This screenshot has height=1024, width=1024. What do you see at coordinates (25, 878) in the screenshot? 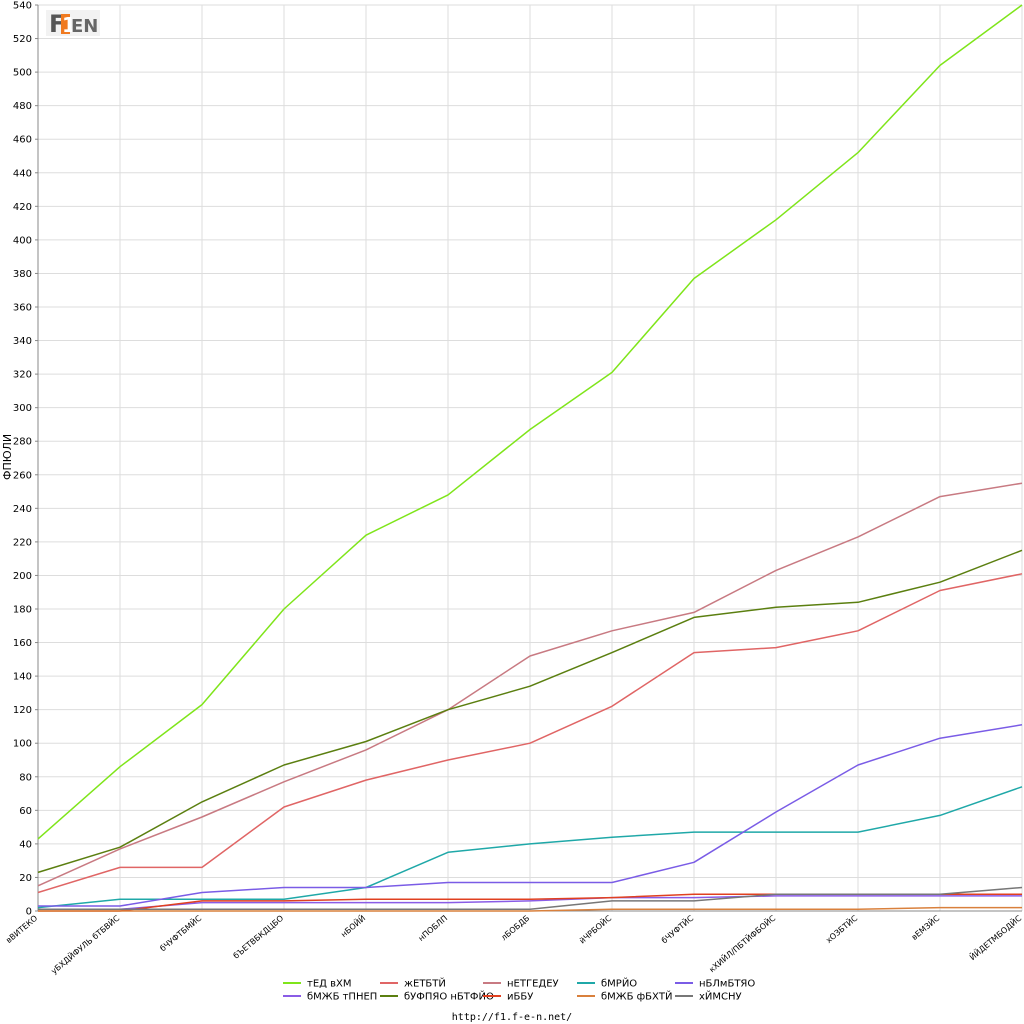
I see `y-tick-label: 20` at bounding box center [25, 878].